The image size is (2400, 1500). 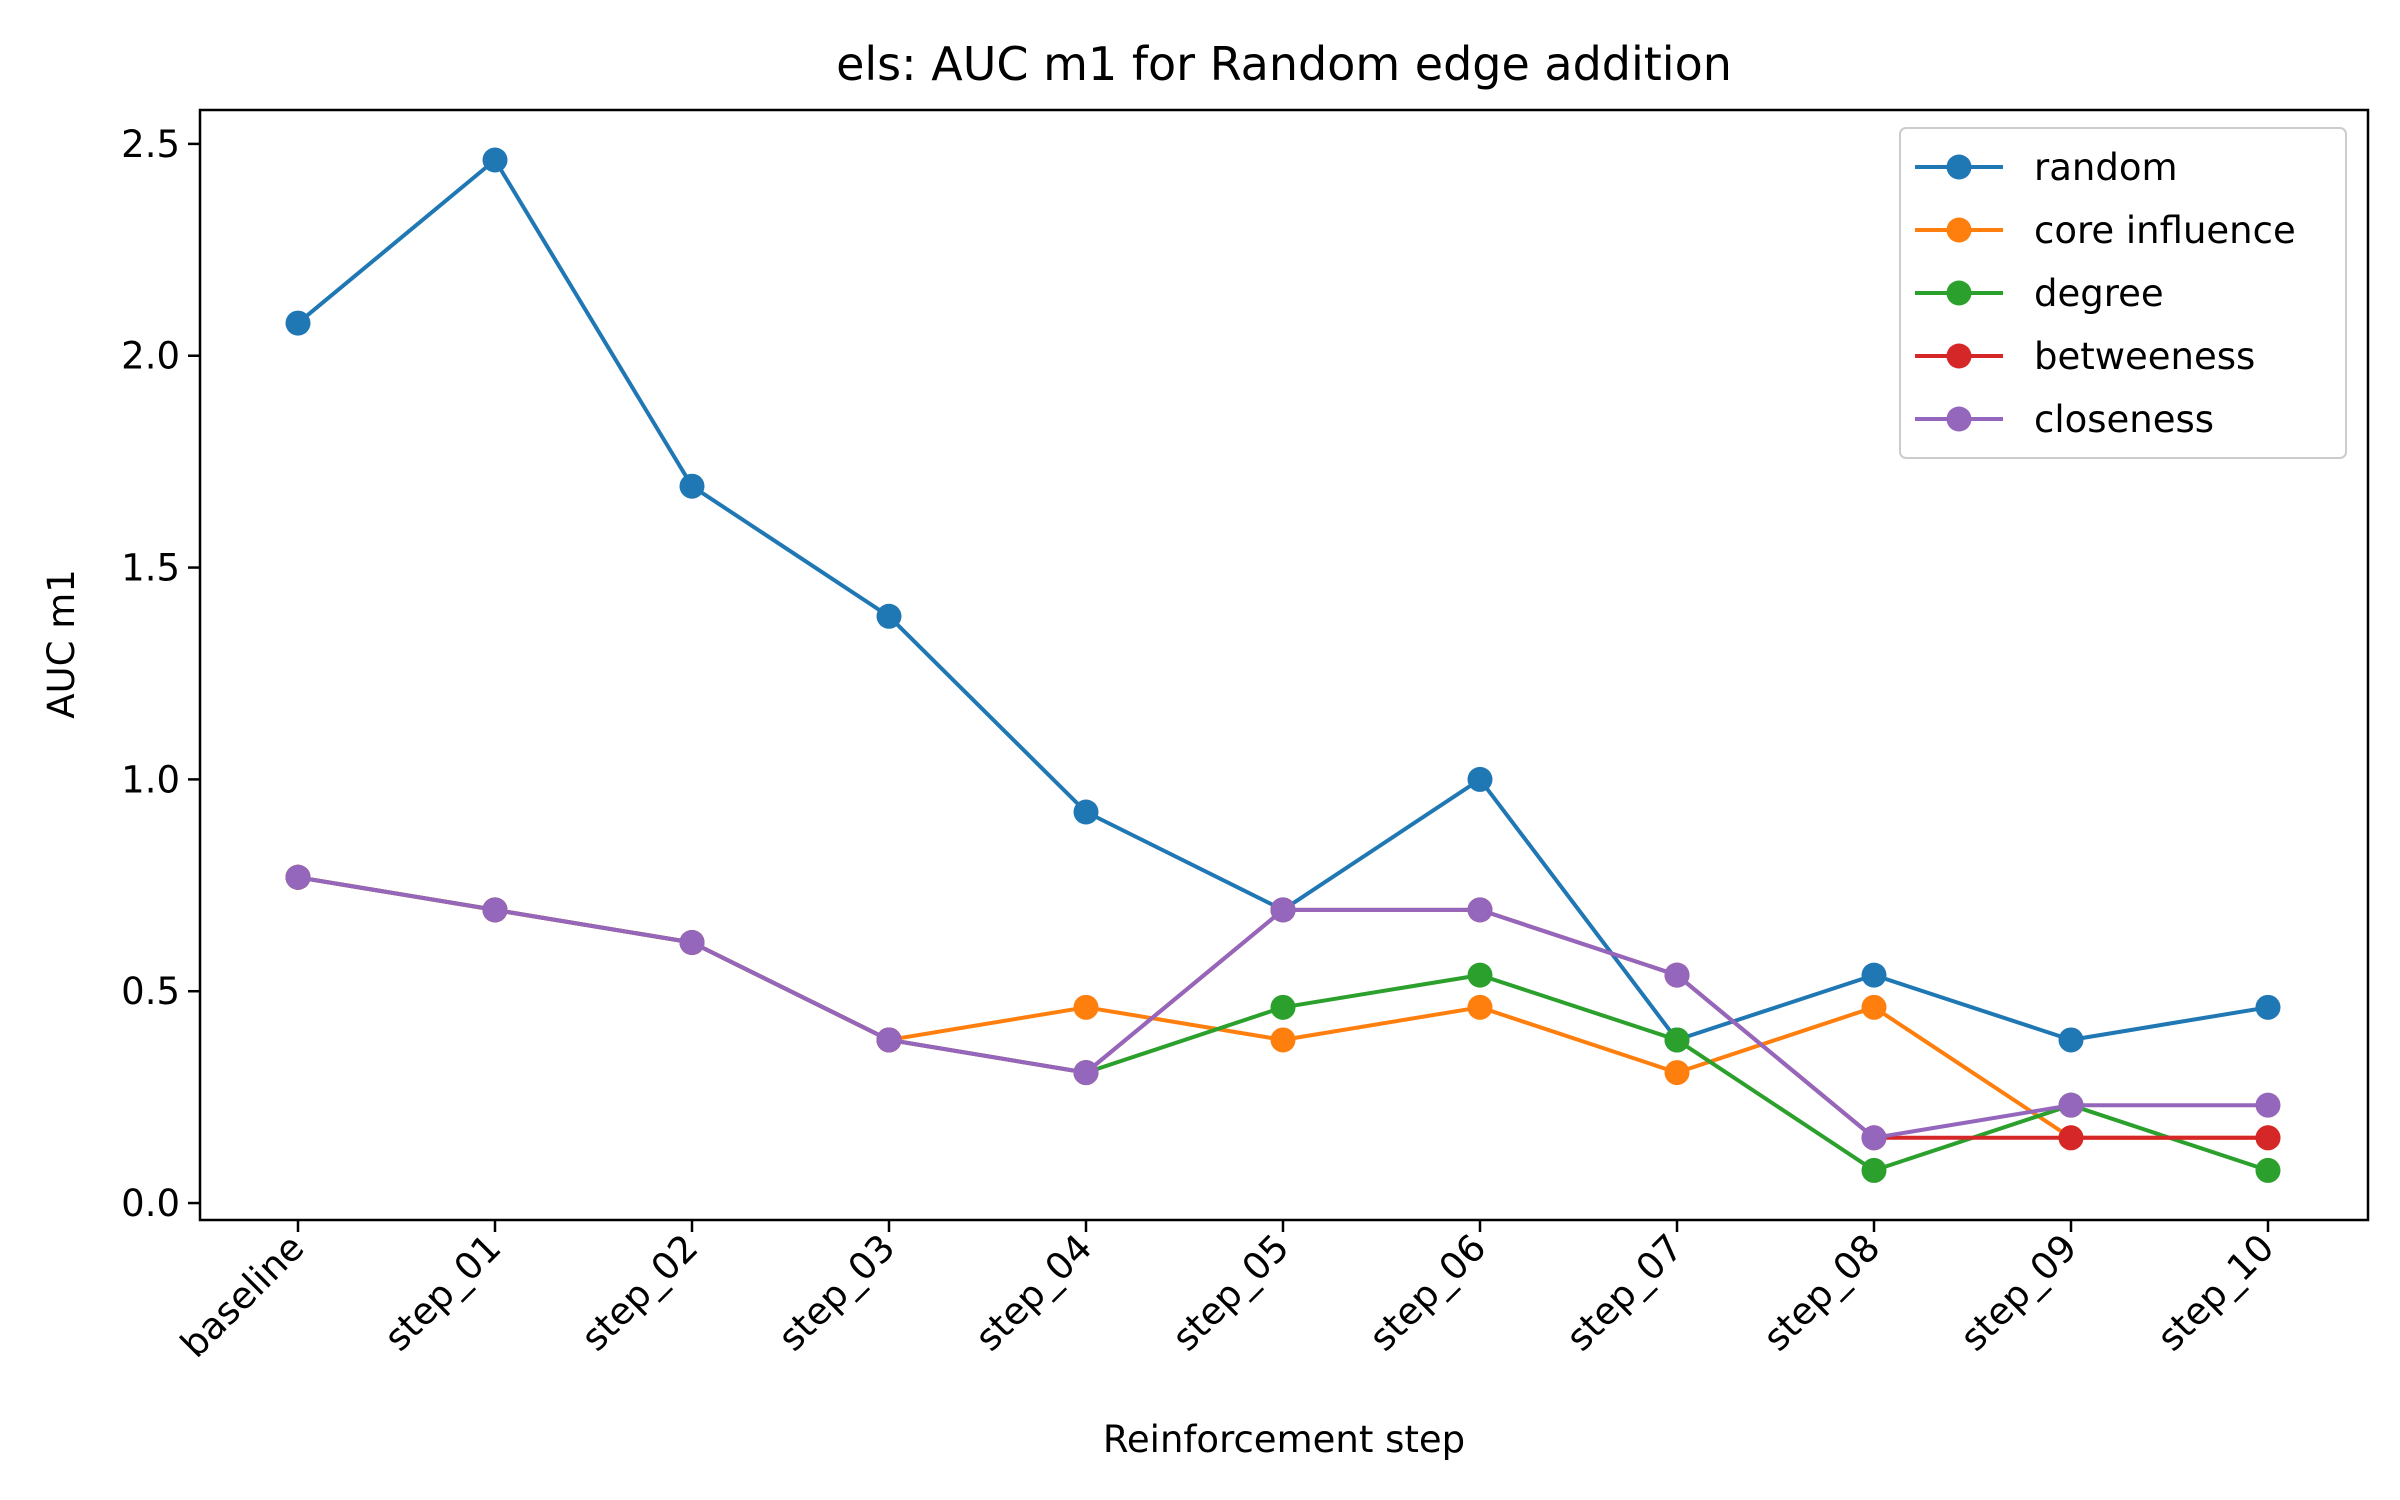 What do you see at coordinates (61, 644) in the screenshot?
I see `y-axis-label: AUC m1` at bounding box center [61, 644].